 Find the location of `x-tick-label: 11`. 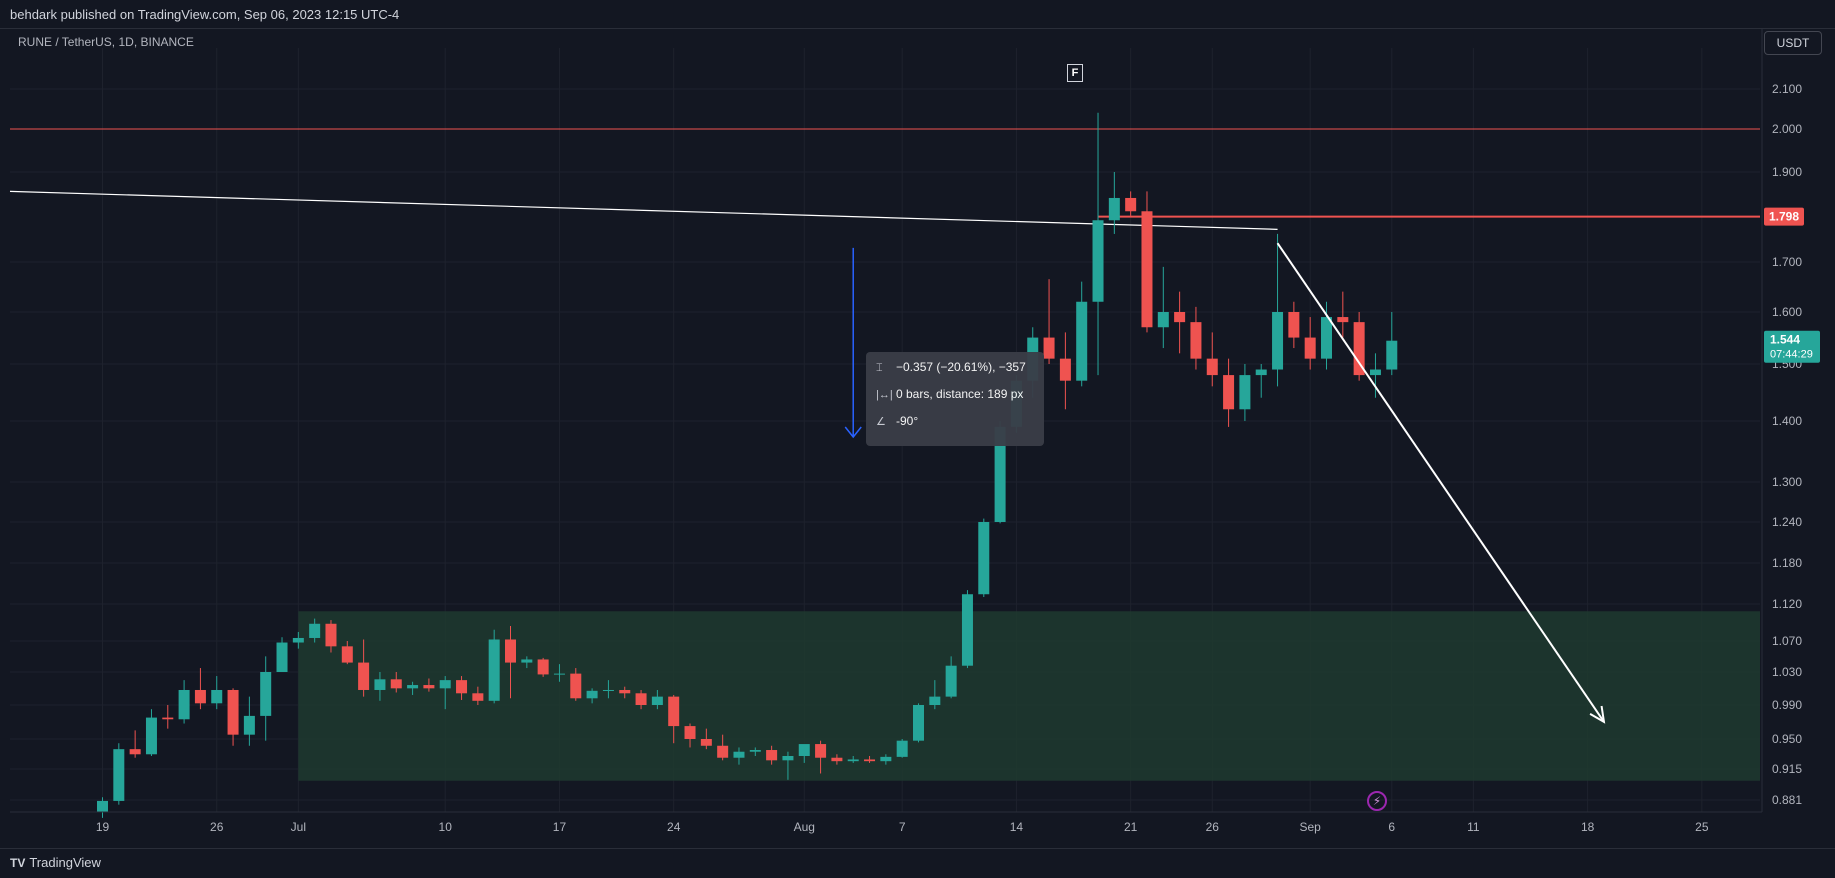

x-tick-label: 11 is located at coordinates (1473, 827).